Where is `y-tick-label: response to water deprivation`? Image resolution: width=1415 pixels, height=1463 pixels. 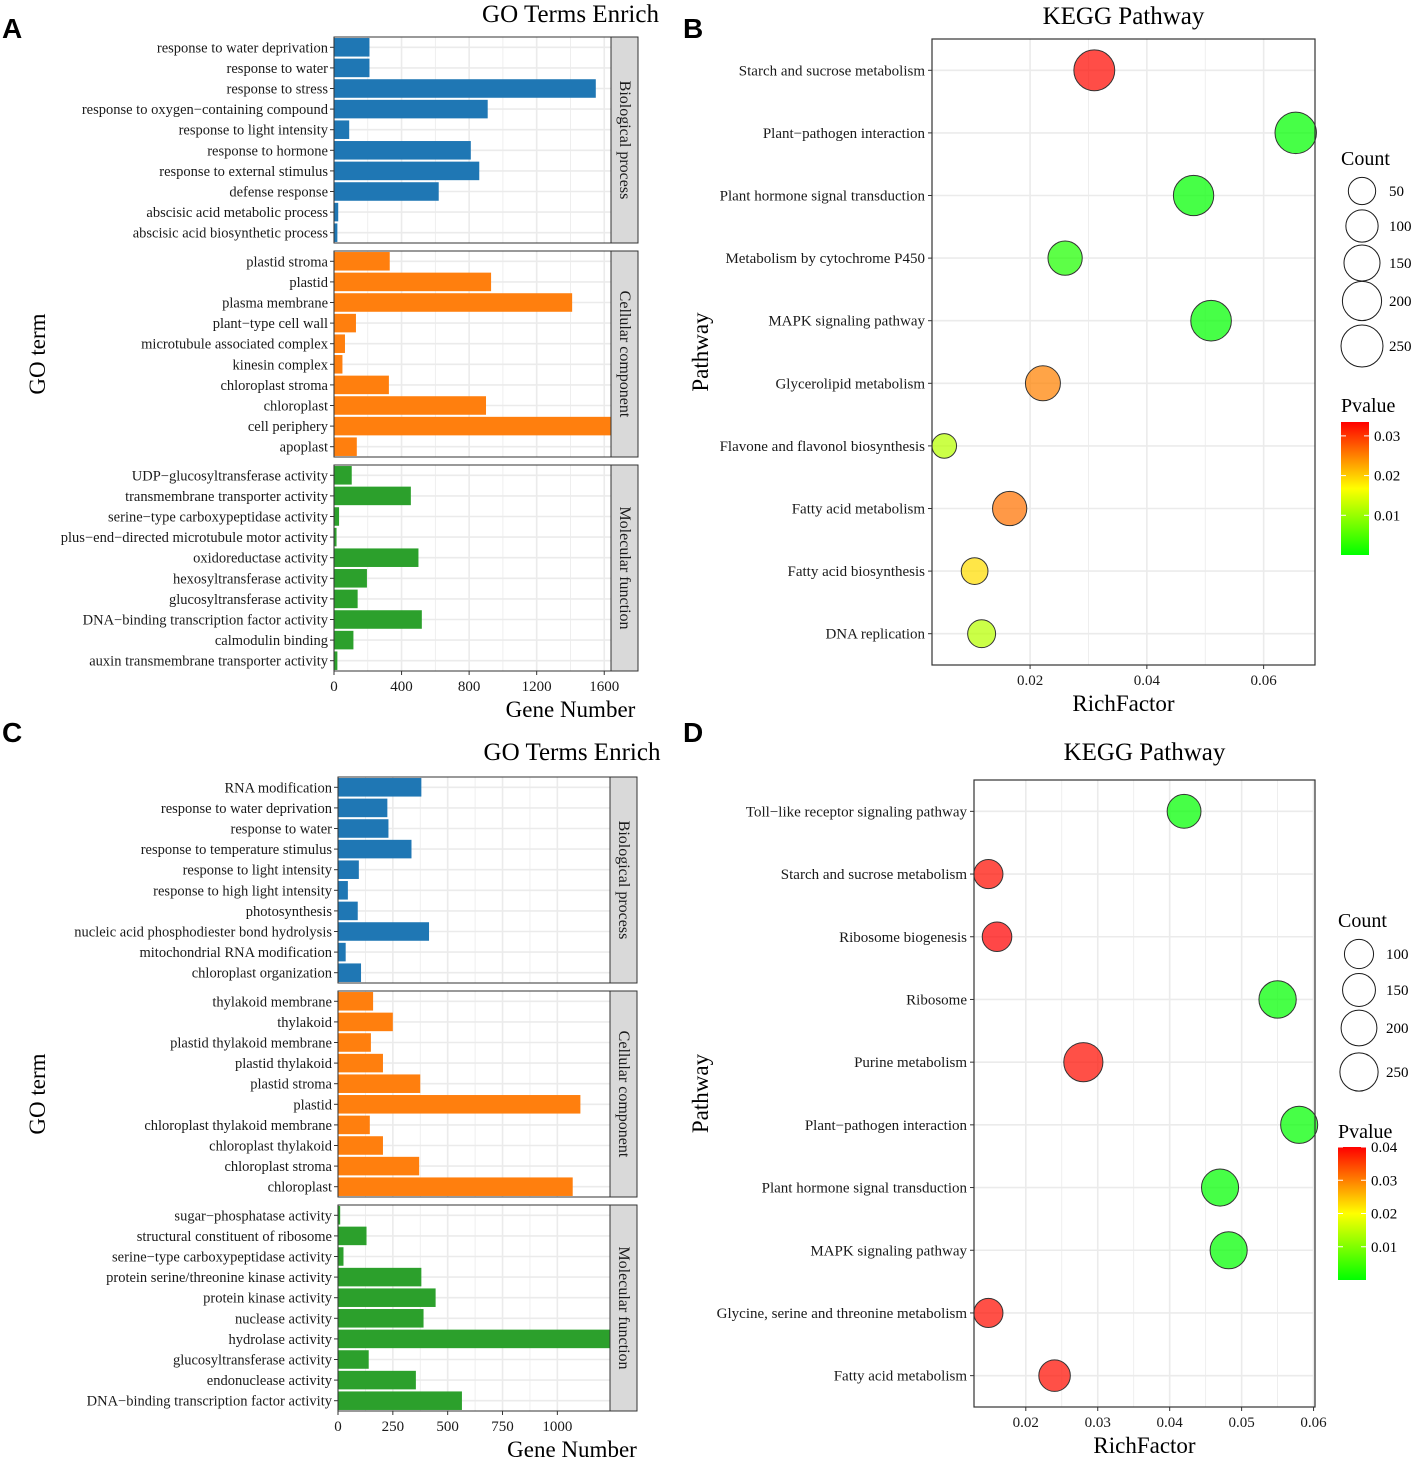 y-tick-label: response to water deprivation is located at coordinates (243, 48).